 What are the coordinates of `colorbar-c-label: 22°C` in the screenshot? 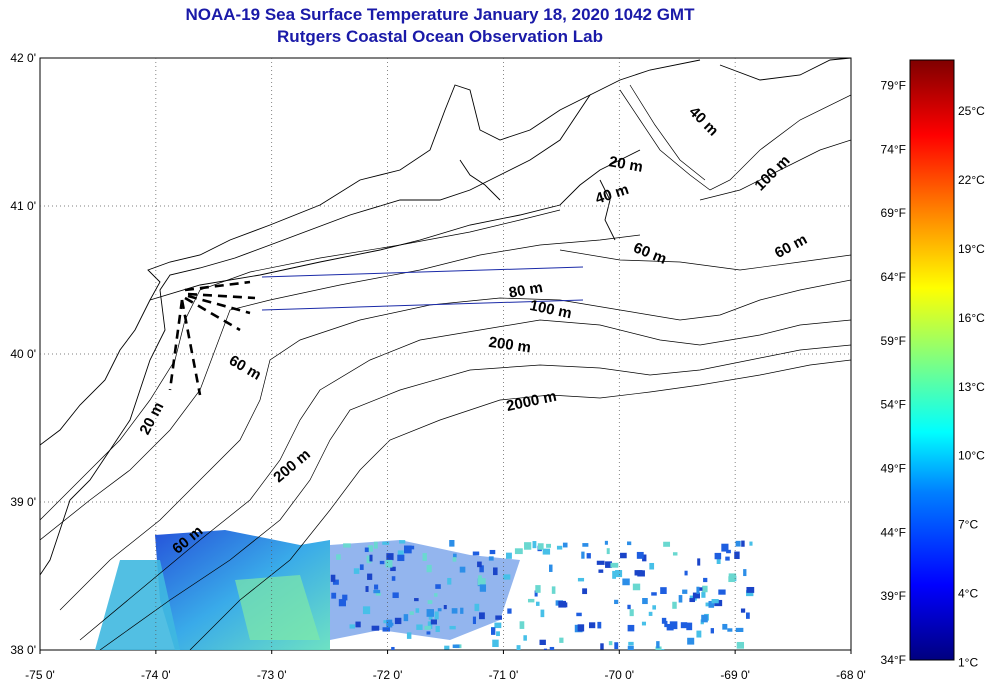 It's located at (971, 180).